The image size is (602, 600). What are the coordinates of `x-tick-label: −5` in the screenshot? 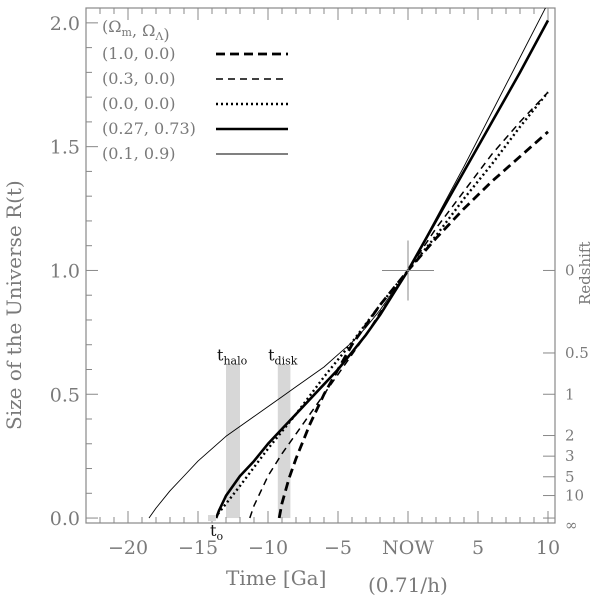 It's located at (338, 548).